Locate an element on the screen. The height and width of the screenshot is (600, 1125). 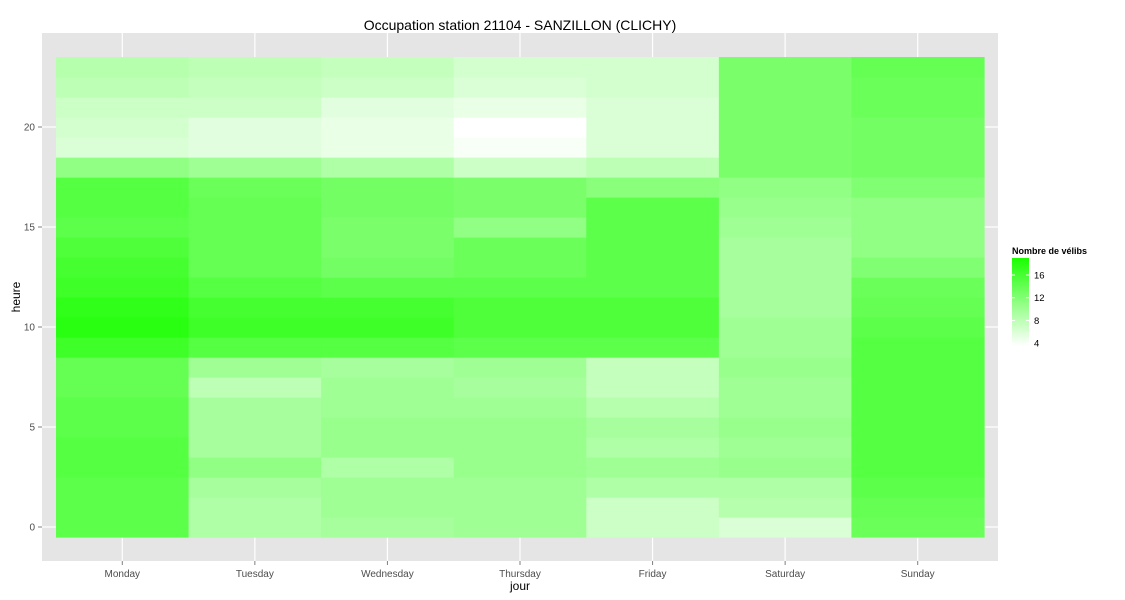
y-tick-label: 10 is located at coordinates (30, 328).